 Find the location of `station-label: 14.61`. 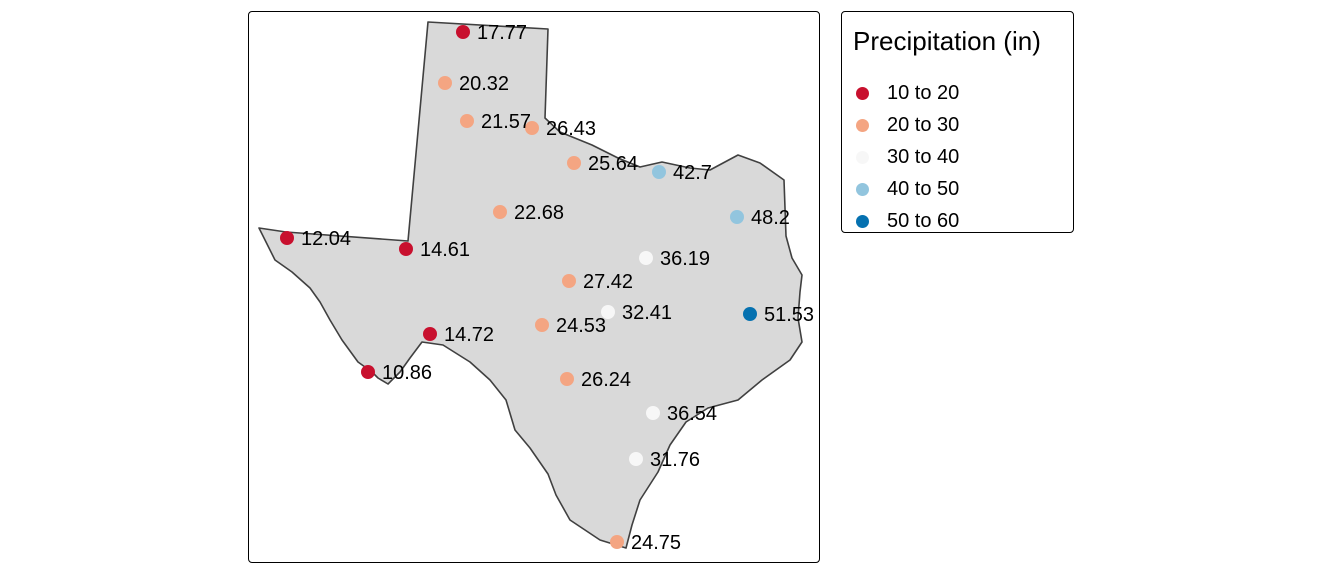

station-label: 14.61 is located at coordinates (445, 250).